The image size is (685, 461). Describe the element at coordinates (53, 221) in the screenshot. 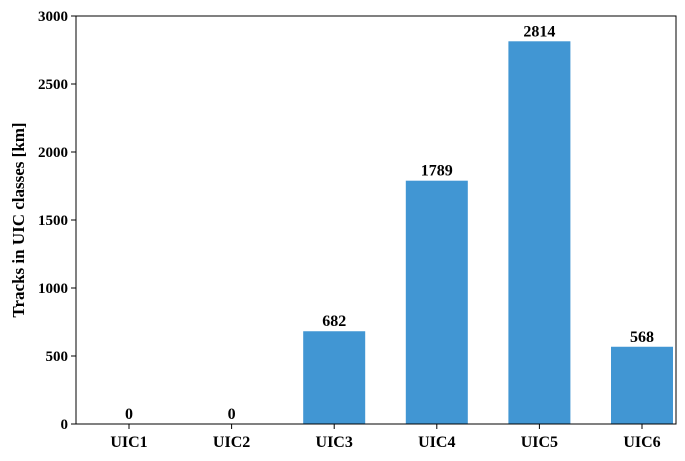

I see `y-tick-label: 1500` at that location.